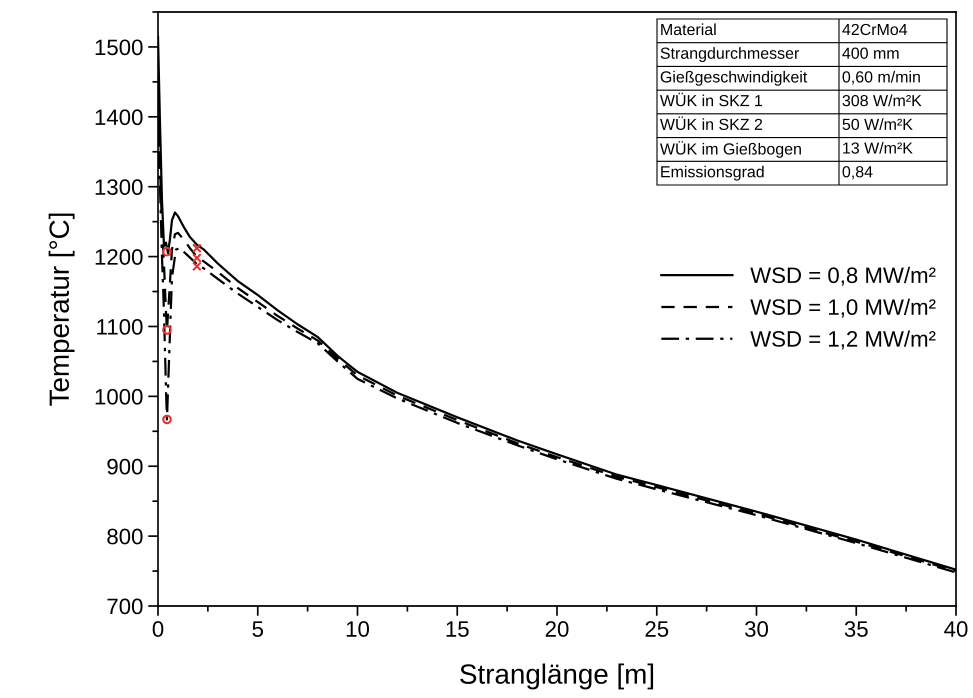  Describe the element at coordinates (711, 99) in the screenshot. I see `annotation: WÜK in SKZ 1` at that location.